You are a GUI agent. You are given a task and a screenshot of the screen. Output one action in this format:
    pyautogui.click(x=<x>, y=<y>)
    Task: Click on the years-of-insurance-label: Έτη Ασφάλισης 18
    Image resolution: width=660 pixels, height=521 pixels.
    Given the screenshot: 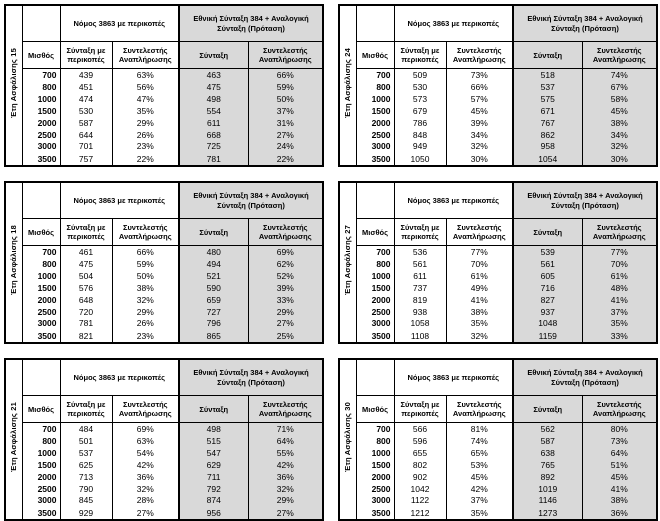 What is the action you would take?
    pyautogui.click(x=14, y=260)
    